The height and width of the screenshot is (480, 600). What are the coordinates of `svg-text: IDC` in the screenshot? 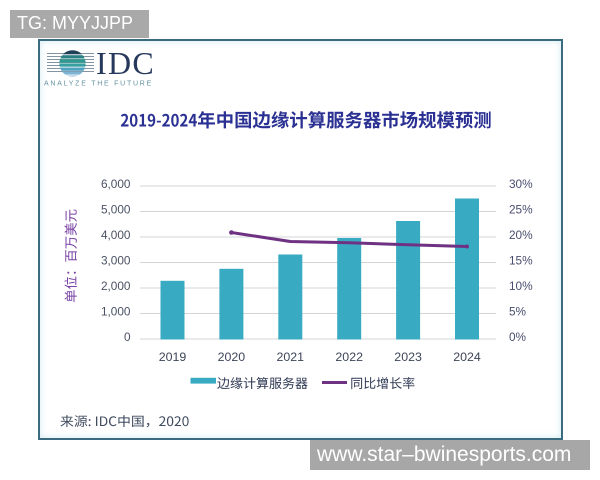 It's located at (125, 63).